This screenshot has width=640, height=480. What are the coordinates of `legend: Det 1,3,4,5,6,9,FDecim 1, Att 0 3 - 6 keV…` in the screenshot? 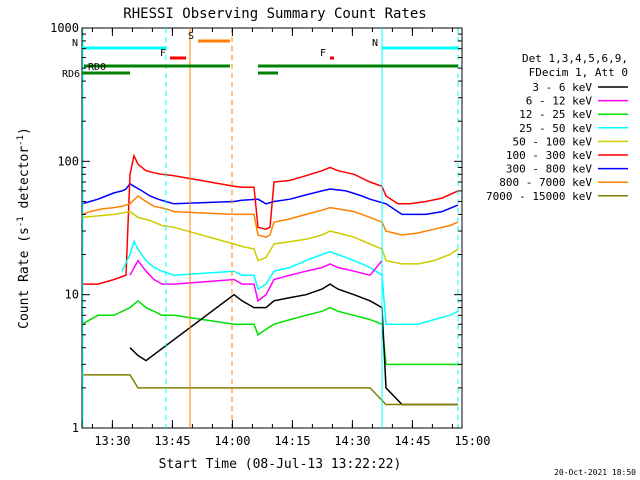 It's located at (557, 127).